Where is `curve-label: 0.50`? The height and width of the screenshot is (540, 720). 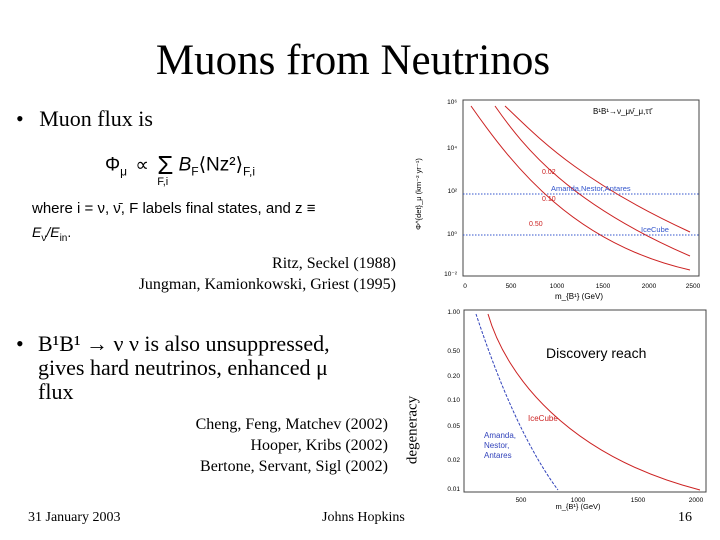 curve-label: 0.50 is located at coordinates (536, 224).